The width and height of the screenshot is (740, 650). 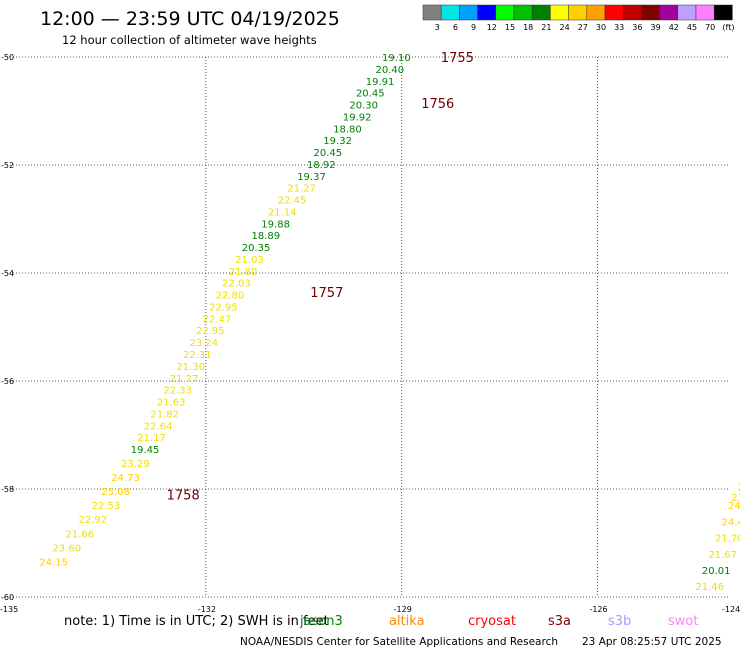 What do you see at coordinates (683, 621) in the screenshot?
I see `satellite-legend-swot: swot` at bounding box center [683, 621].